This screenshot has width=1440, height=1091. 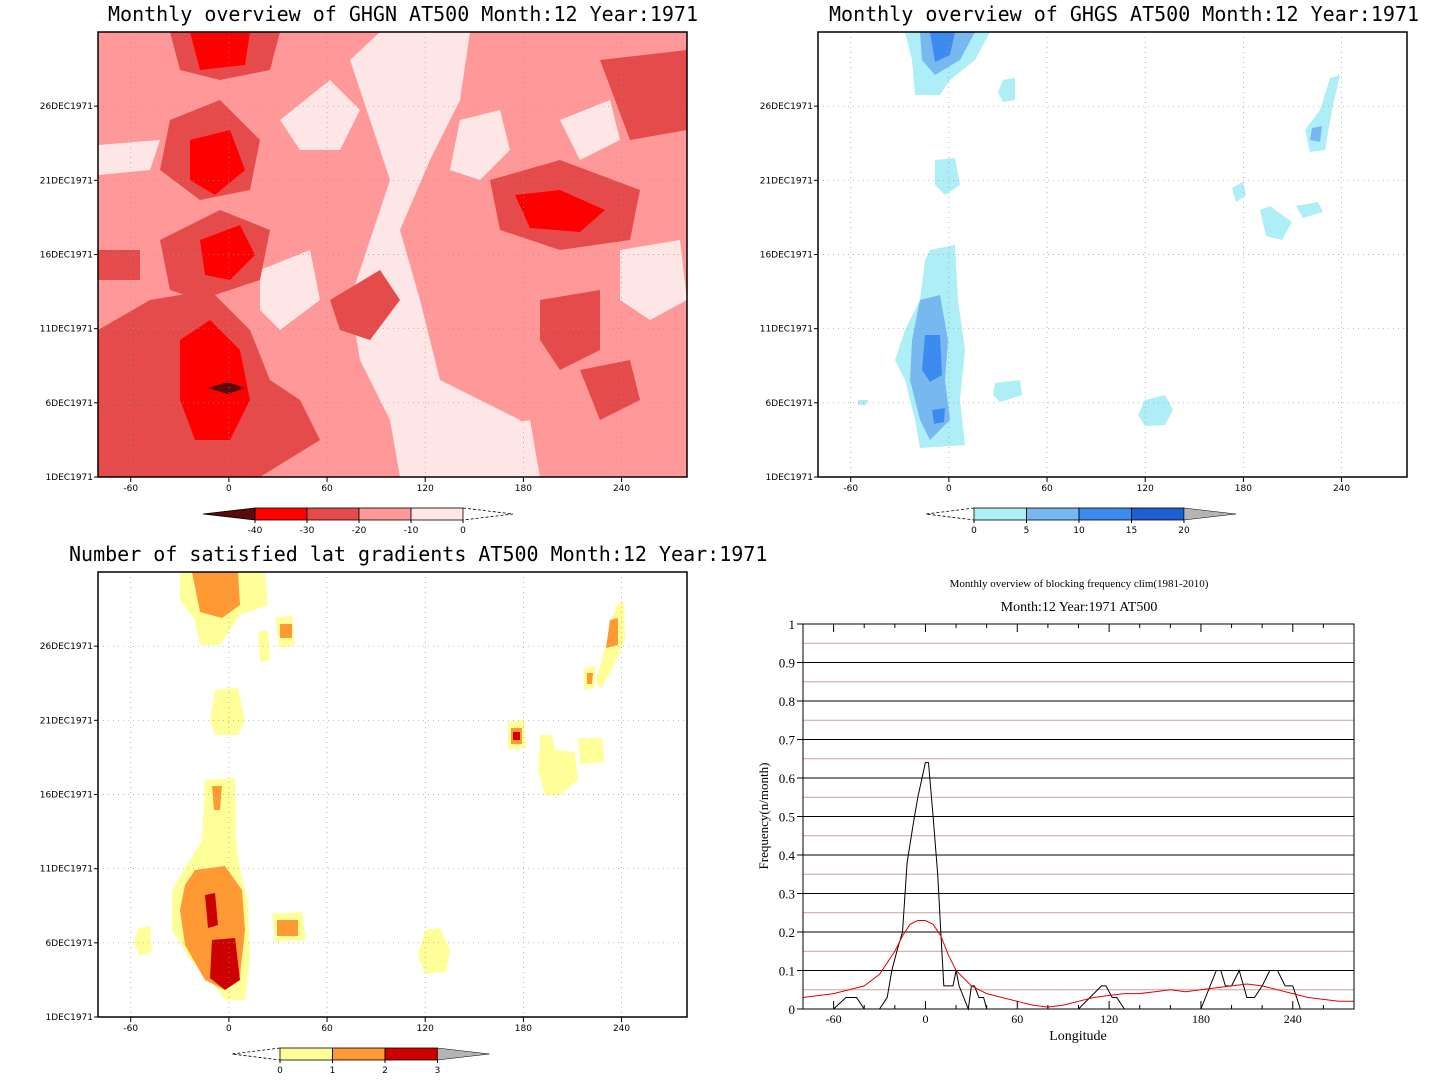 What do you see at coordinates (787, 740) in the screenshot?
I see `y-tick-label: 0.7` at bounding box center [787, 740].